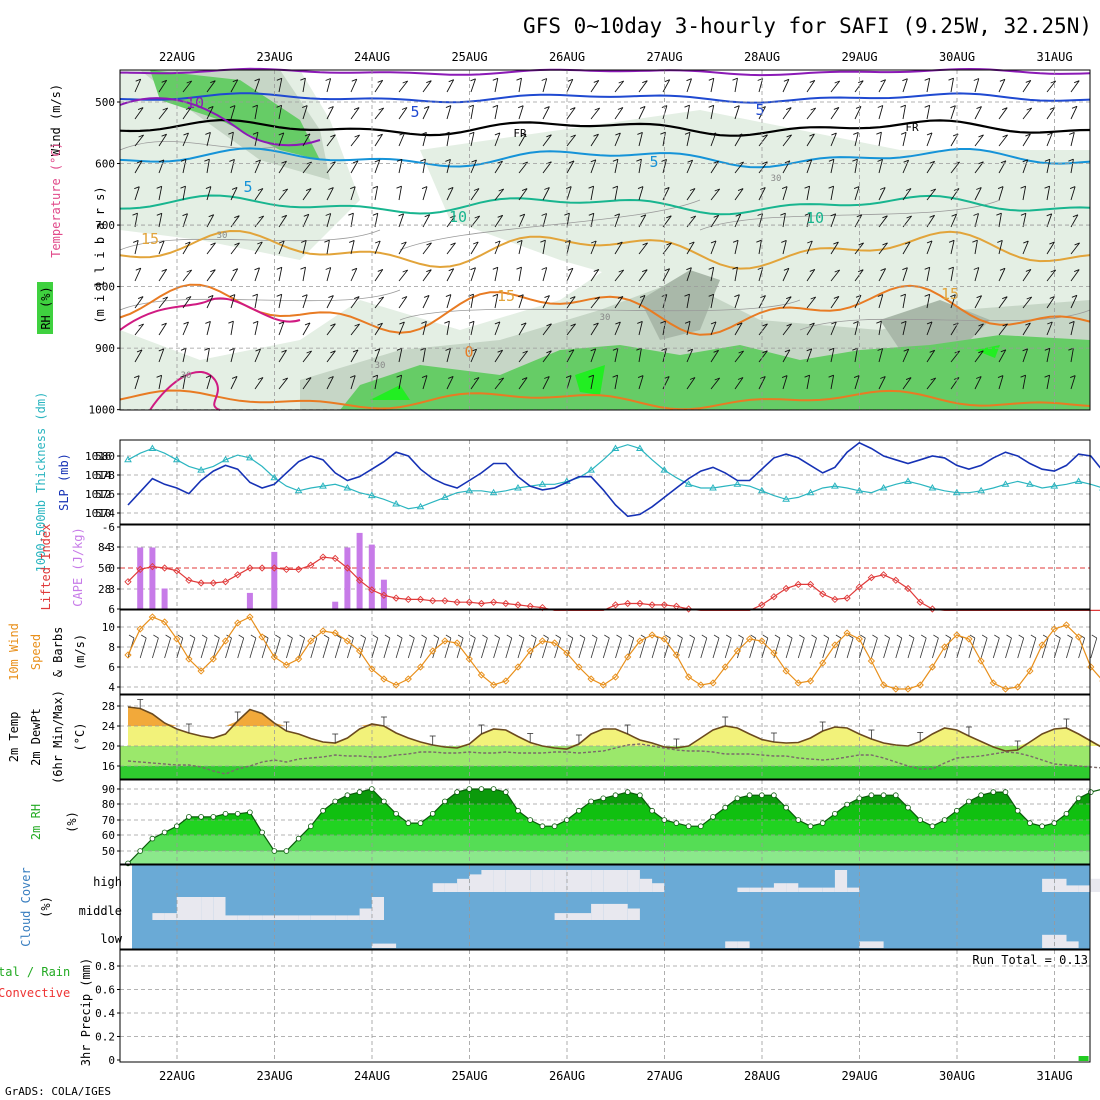 The width and height of the screenshot is (1100, 1100). I want to click on axis-tick-label: 700, so click(105, 225).